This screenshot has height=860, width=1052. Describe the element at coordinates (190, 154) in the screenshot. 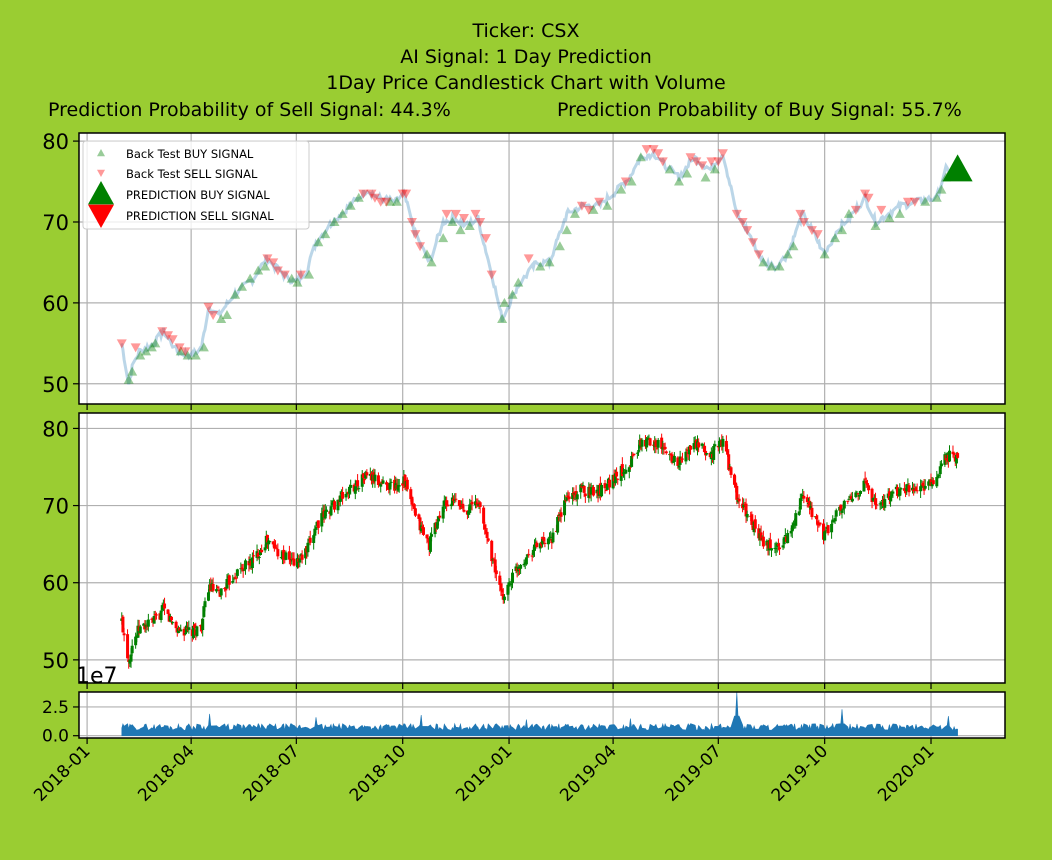

I see `legend-label: Back Test BUY SIGNAL` at that location.